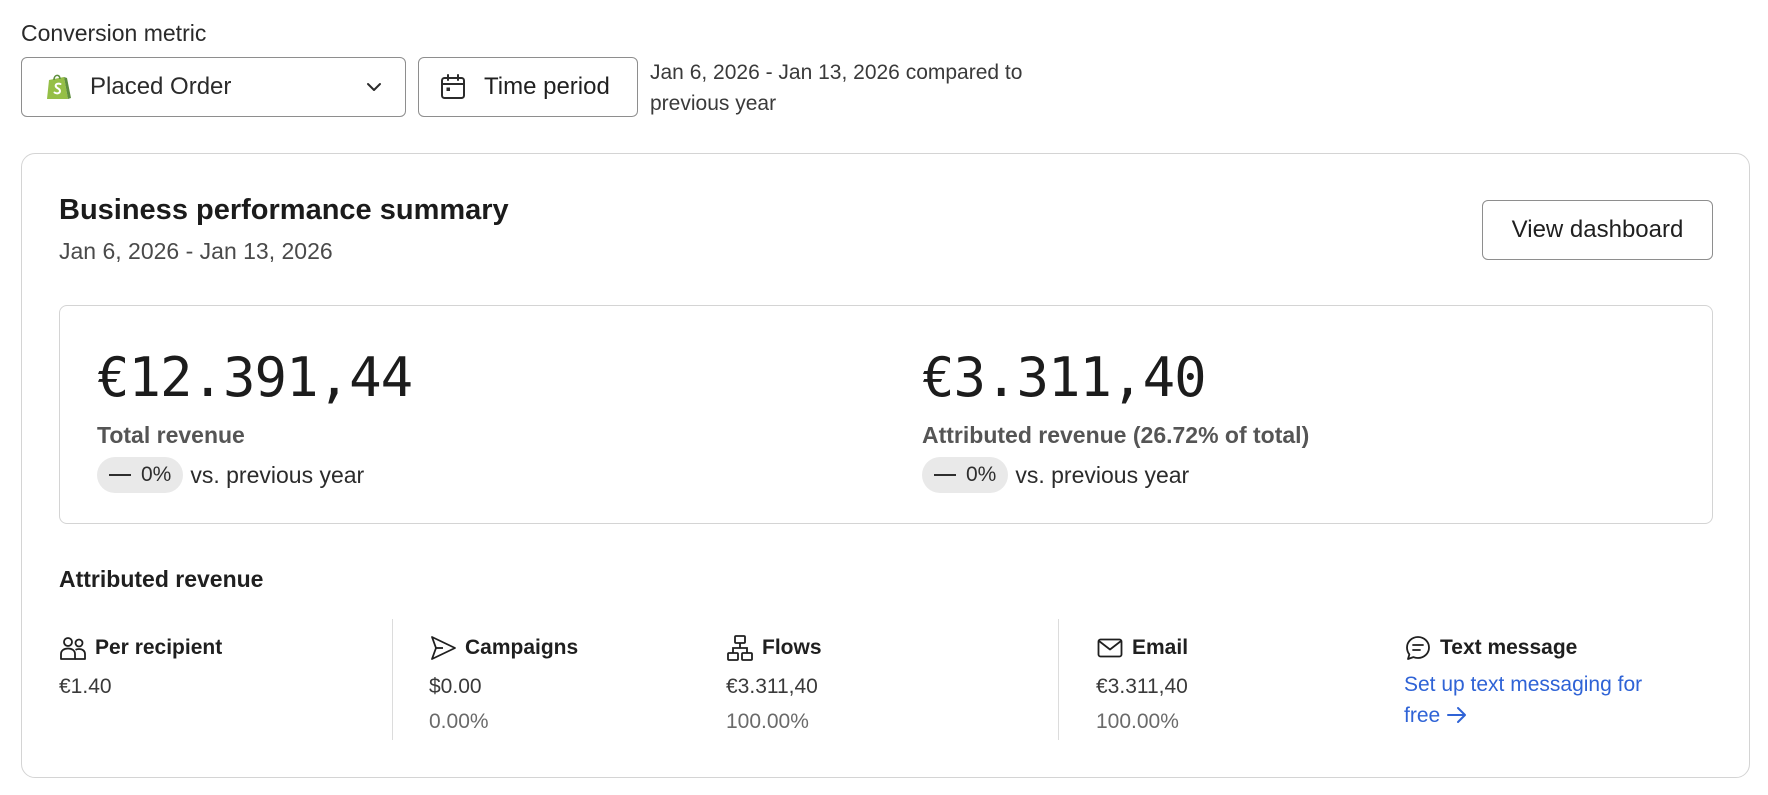 The image size is (1768, 795). I want to click on campaigns-percent: 0.00%, so click(459, 721).